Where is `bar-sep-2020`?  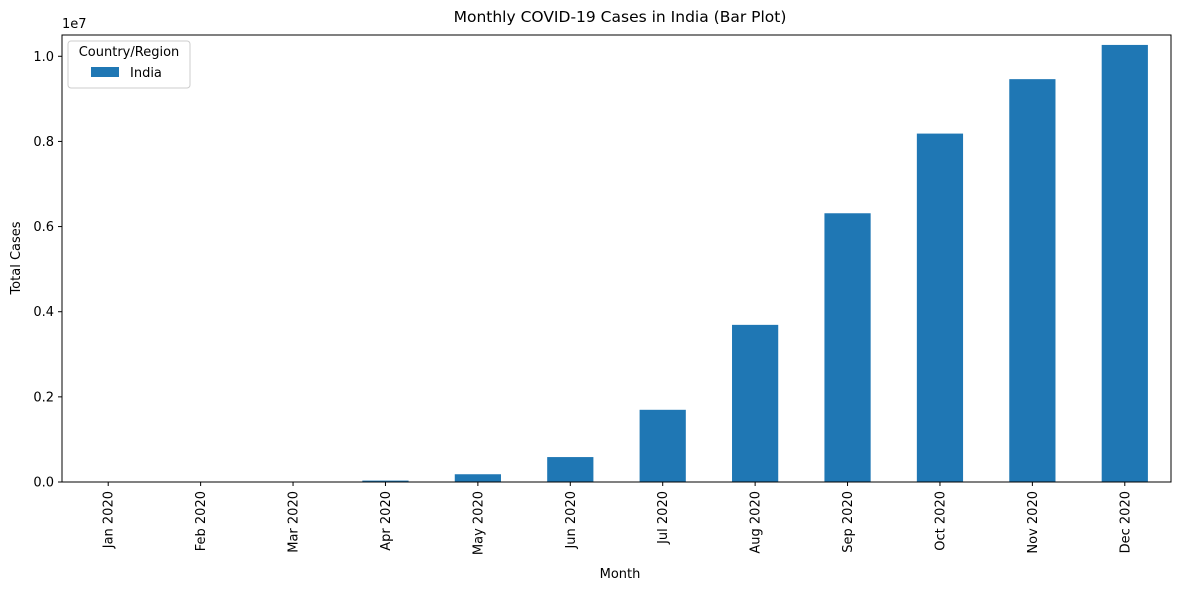
bar-sep-2020 is located at coordinates (847, 347).